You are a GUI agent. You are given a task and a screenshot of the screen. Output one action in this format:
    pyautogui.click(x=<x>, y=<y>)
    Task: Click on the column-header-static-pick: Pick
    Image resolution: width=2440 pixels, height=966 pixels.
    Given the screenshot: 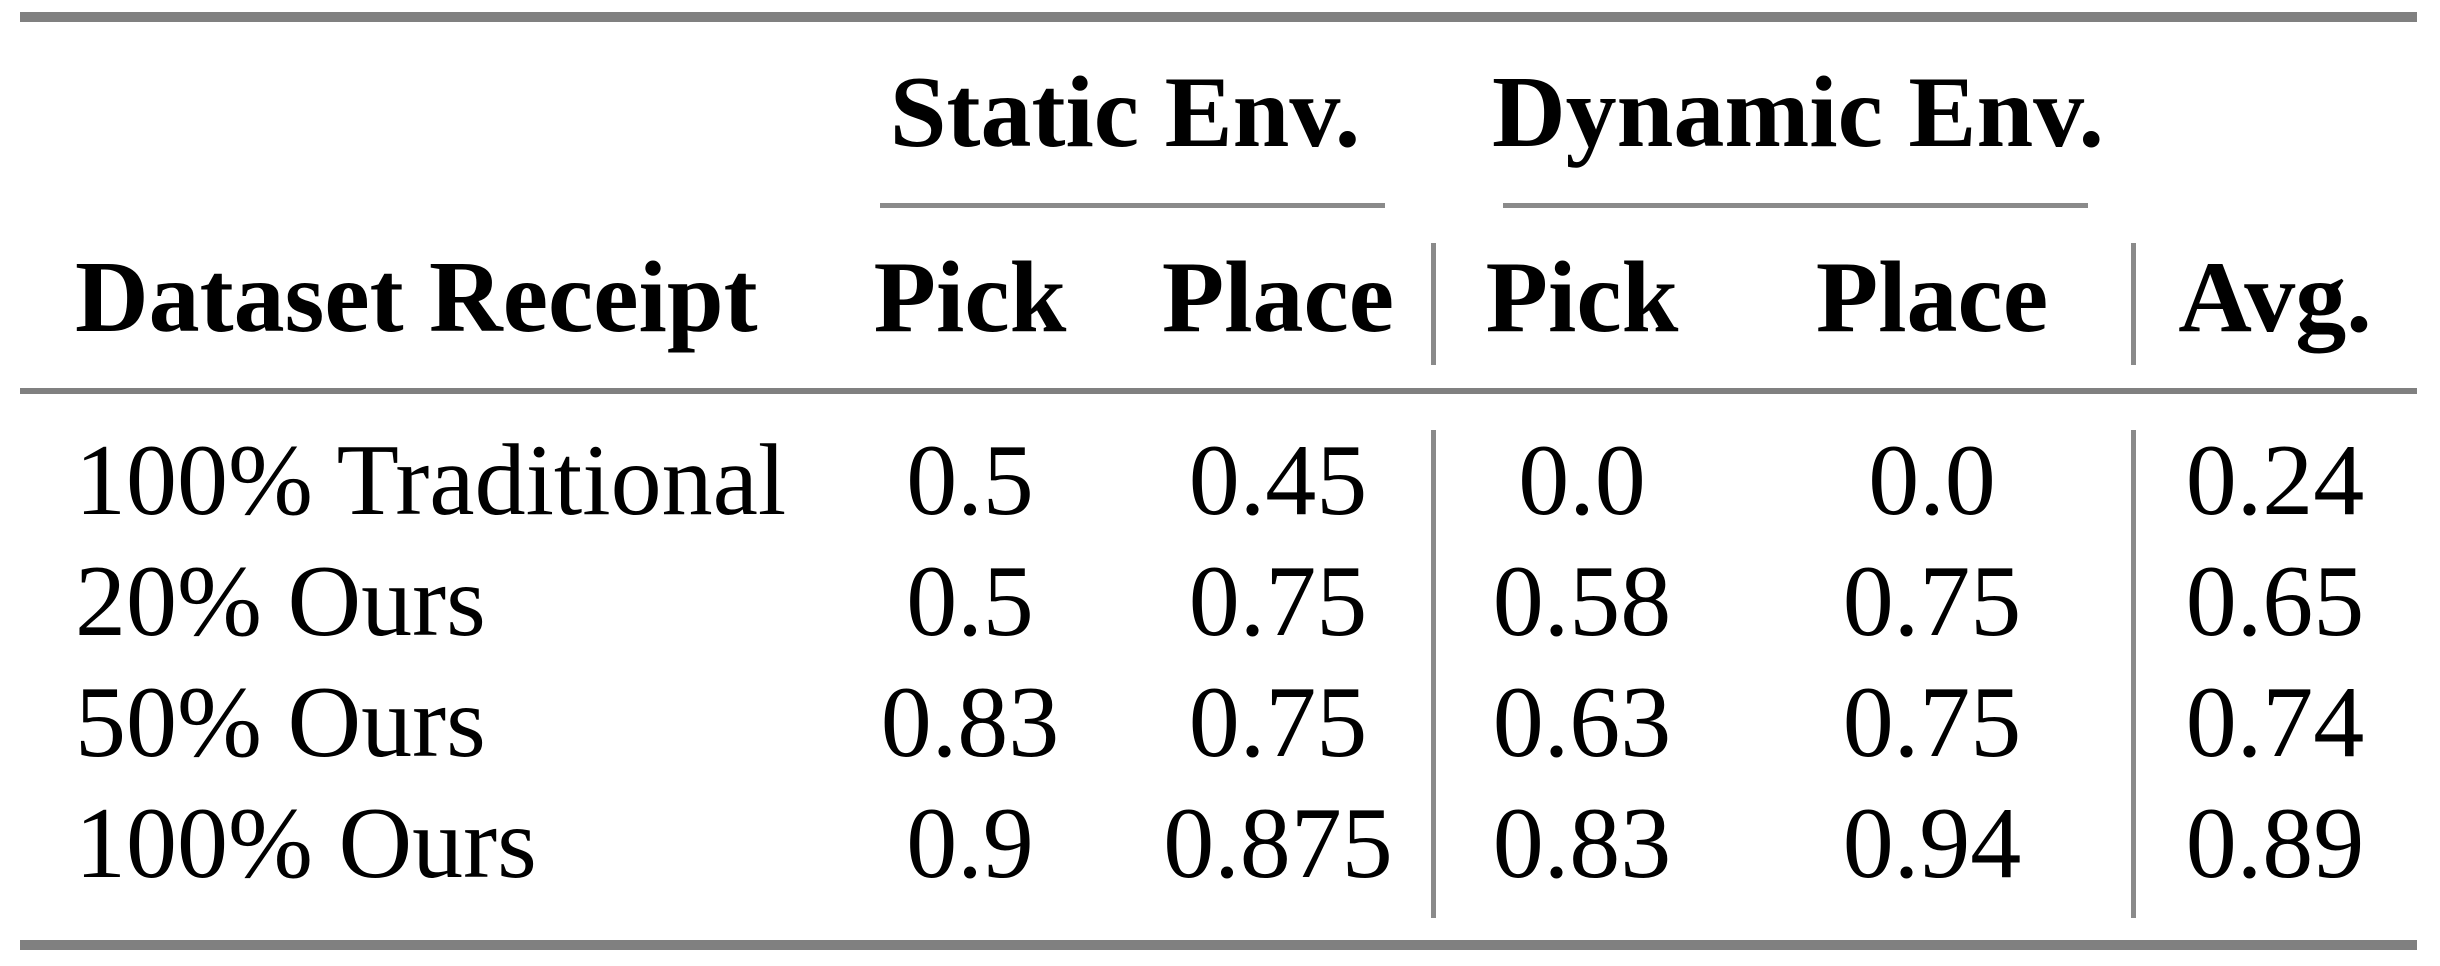 What is the action you would take?
    pyautogui.click(x=970, y=297)
    